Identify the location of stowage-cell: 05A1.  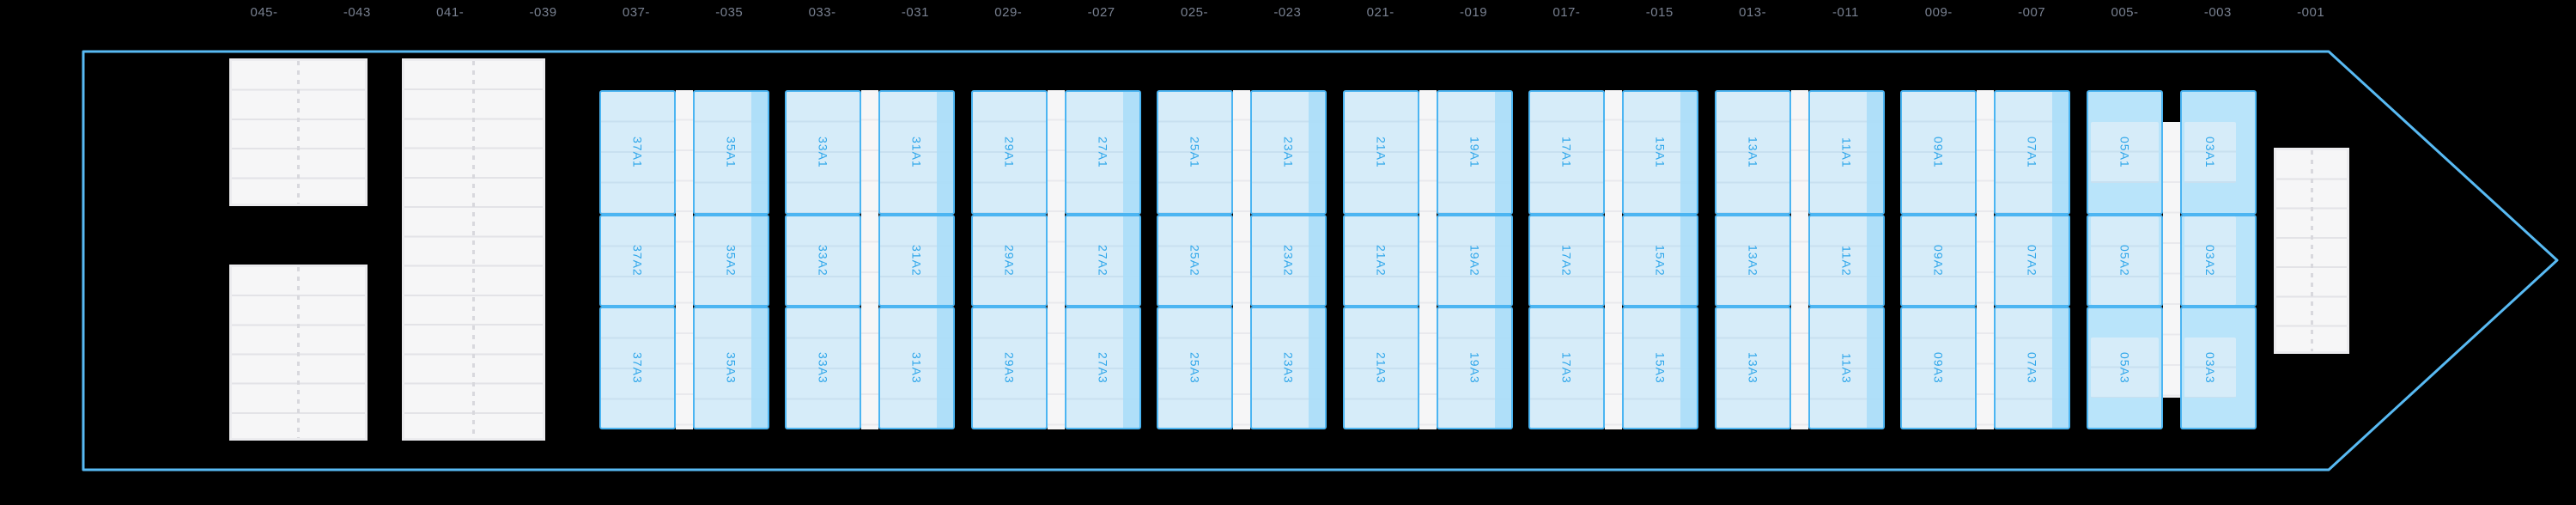
(2125, 152).